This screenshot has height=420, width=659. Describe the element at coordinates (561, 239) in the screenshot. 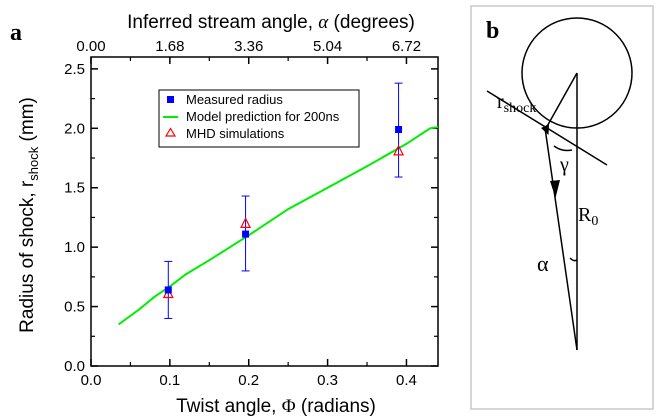

I see `stream-line` at that location.